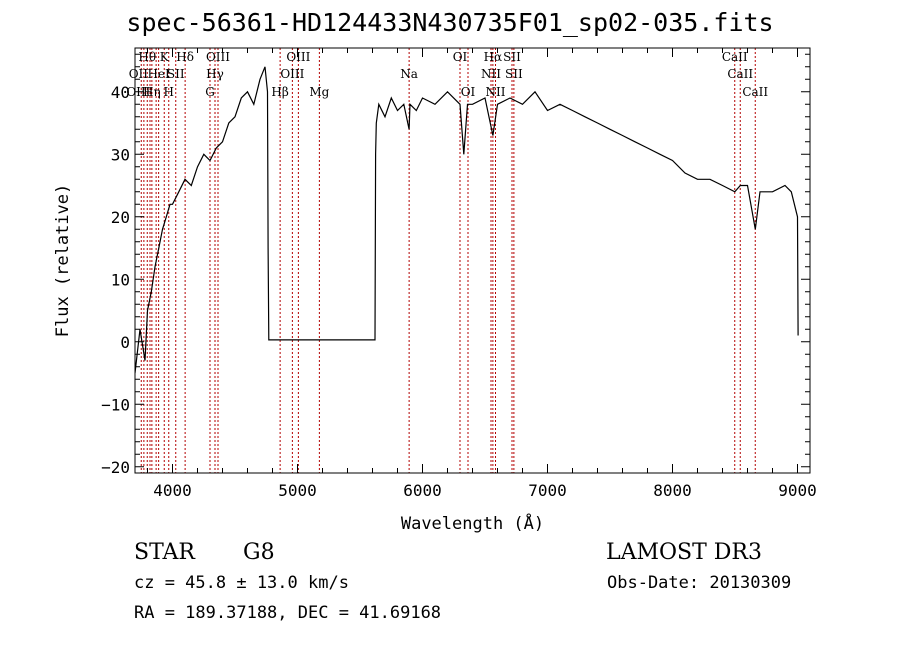 The image size is (900, 649). Describe the element at coordinates (672, 490) in the screenshot. I see `x-tick-label: 8000` at that location.